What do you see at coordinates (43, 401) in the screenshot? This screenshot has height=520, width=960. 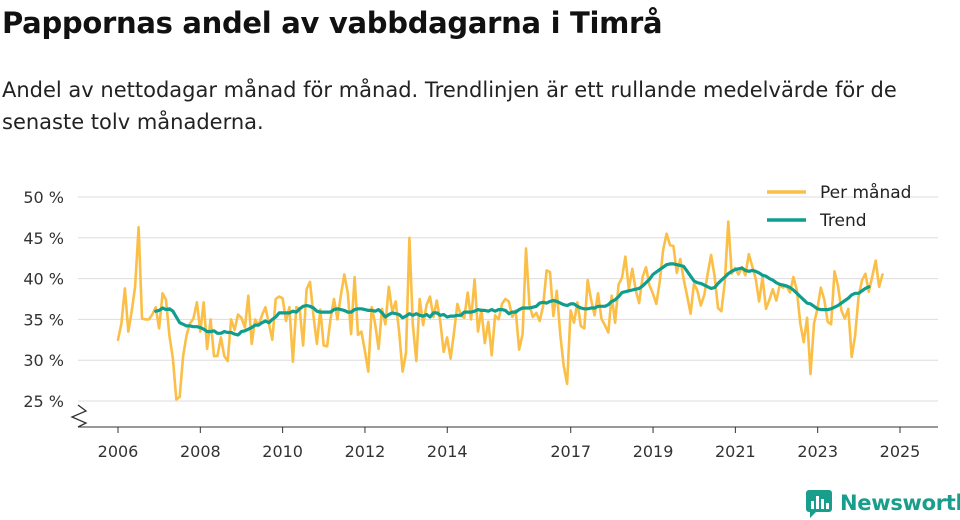 I see `y-tick-label: 25 %` at bounding box center [43, 401].